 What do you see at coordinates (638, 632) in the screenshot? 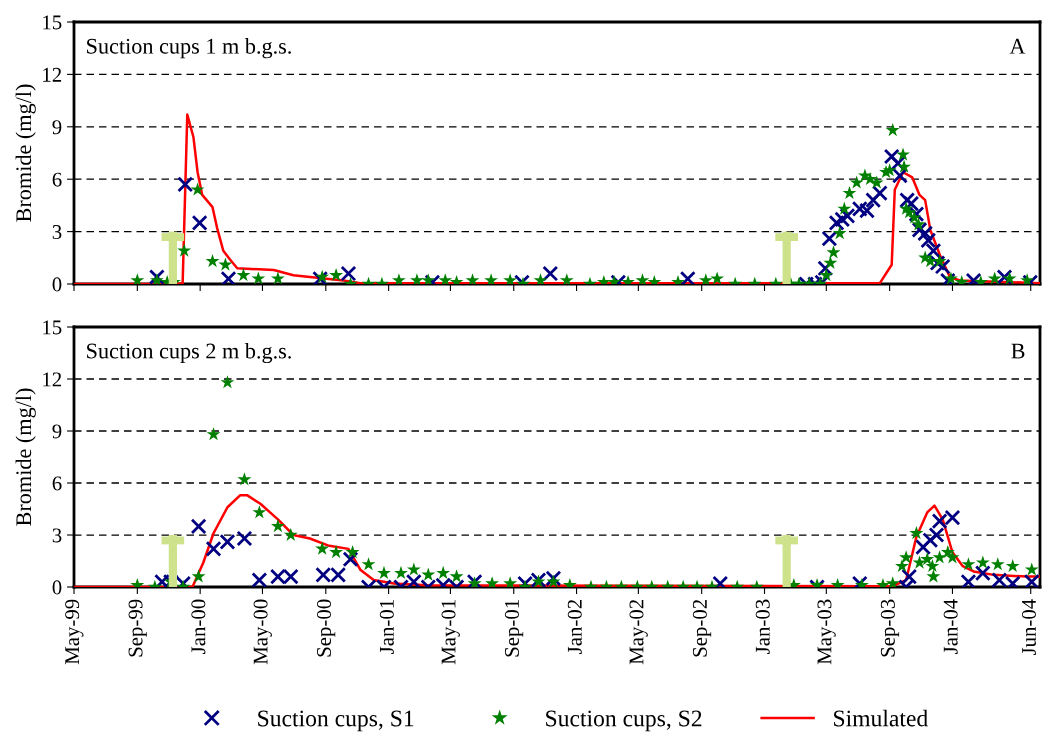
I see `x-tick-label: May-02` at bounding box center [638, 632].